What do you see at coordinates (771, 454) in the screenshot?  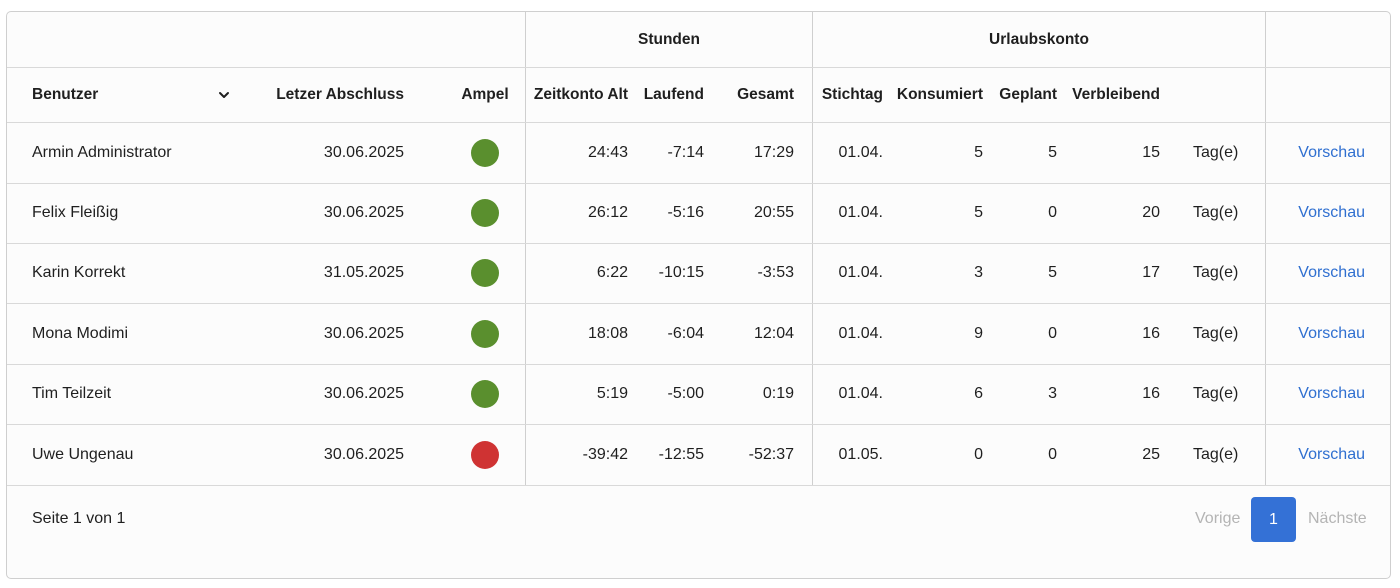 I see `cell-gesamt: -52:37` at bounding box center [771, 454].